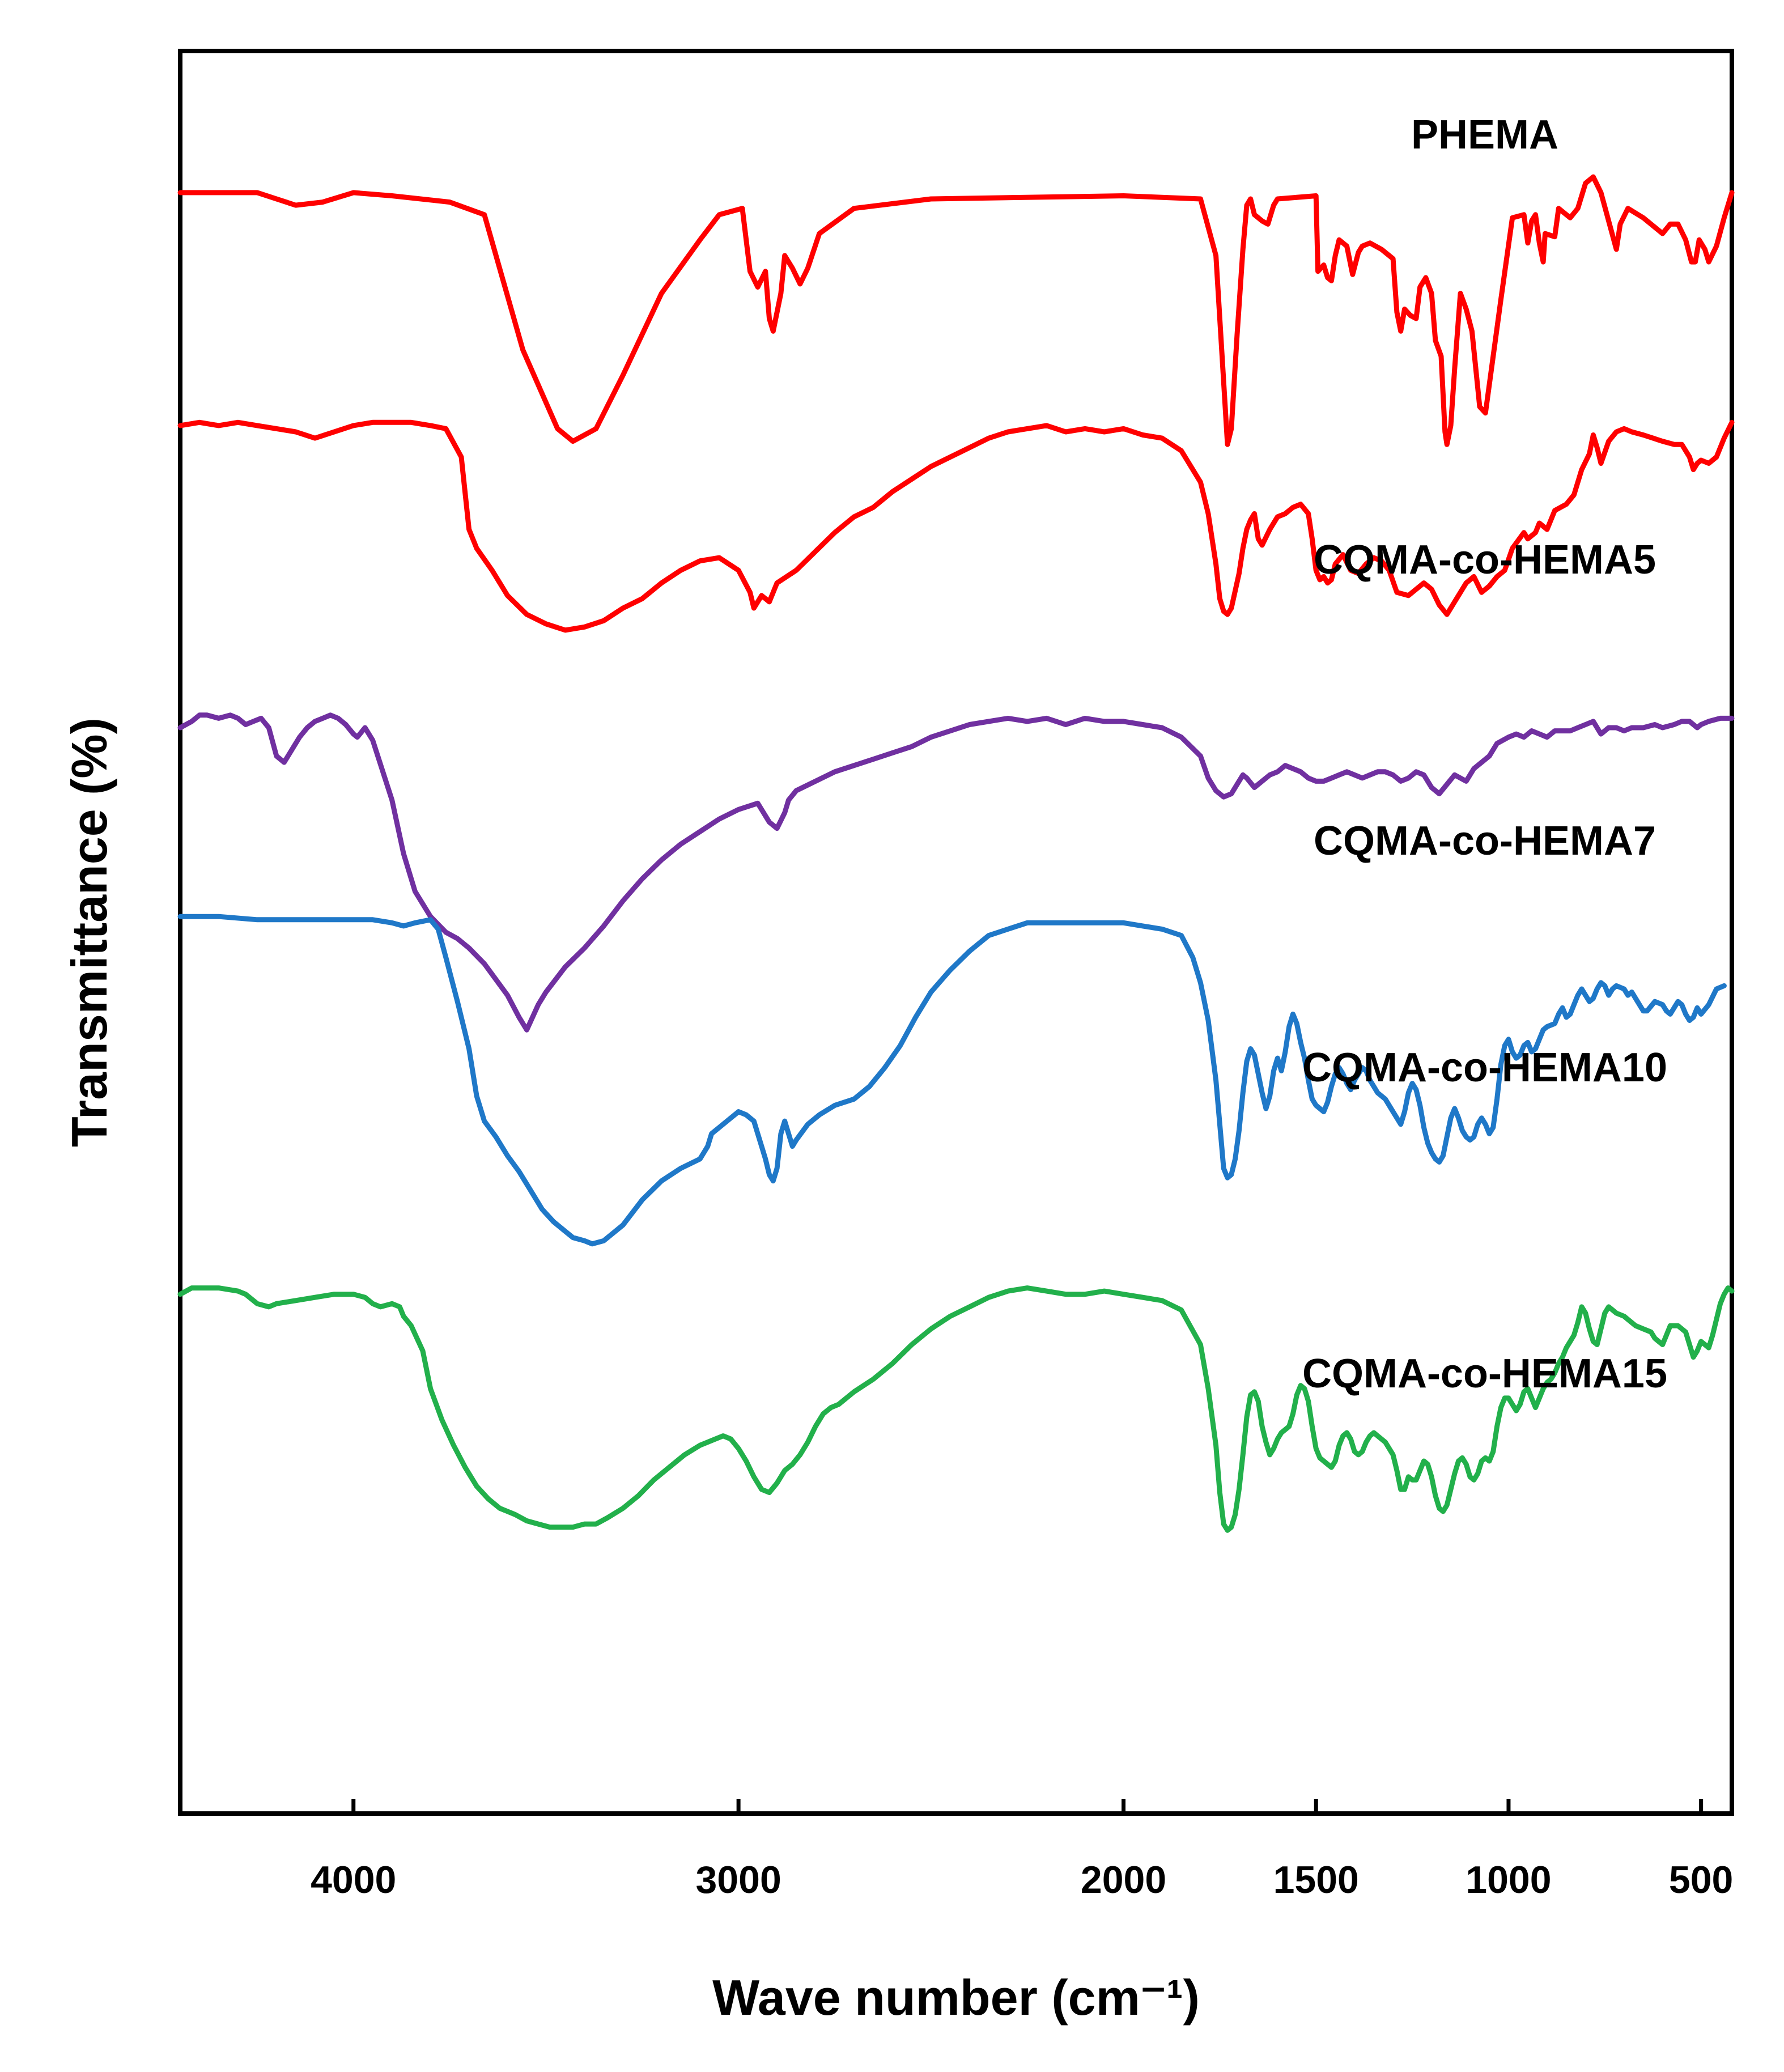 The width and height of the screenshot is (1784, 2072). What do you see at coordinates (1022, 1850) in the screenshot?
I see `x-axis: 4000 3000 2000 1500 1000 500` at bounding box center [1022, 1850].